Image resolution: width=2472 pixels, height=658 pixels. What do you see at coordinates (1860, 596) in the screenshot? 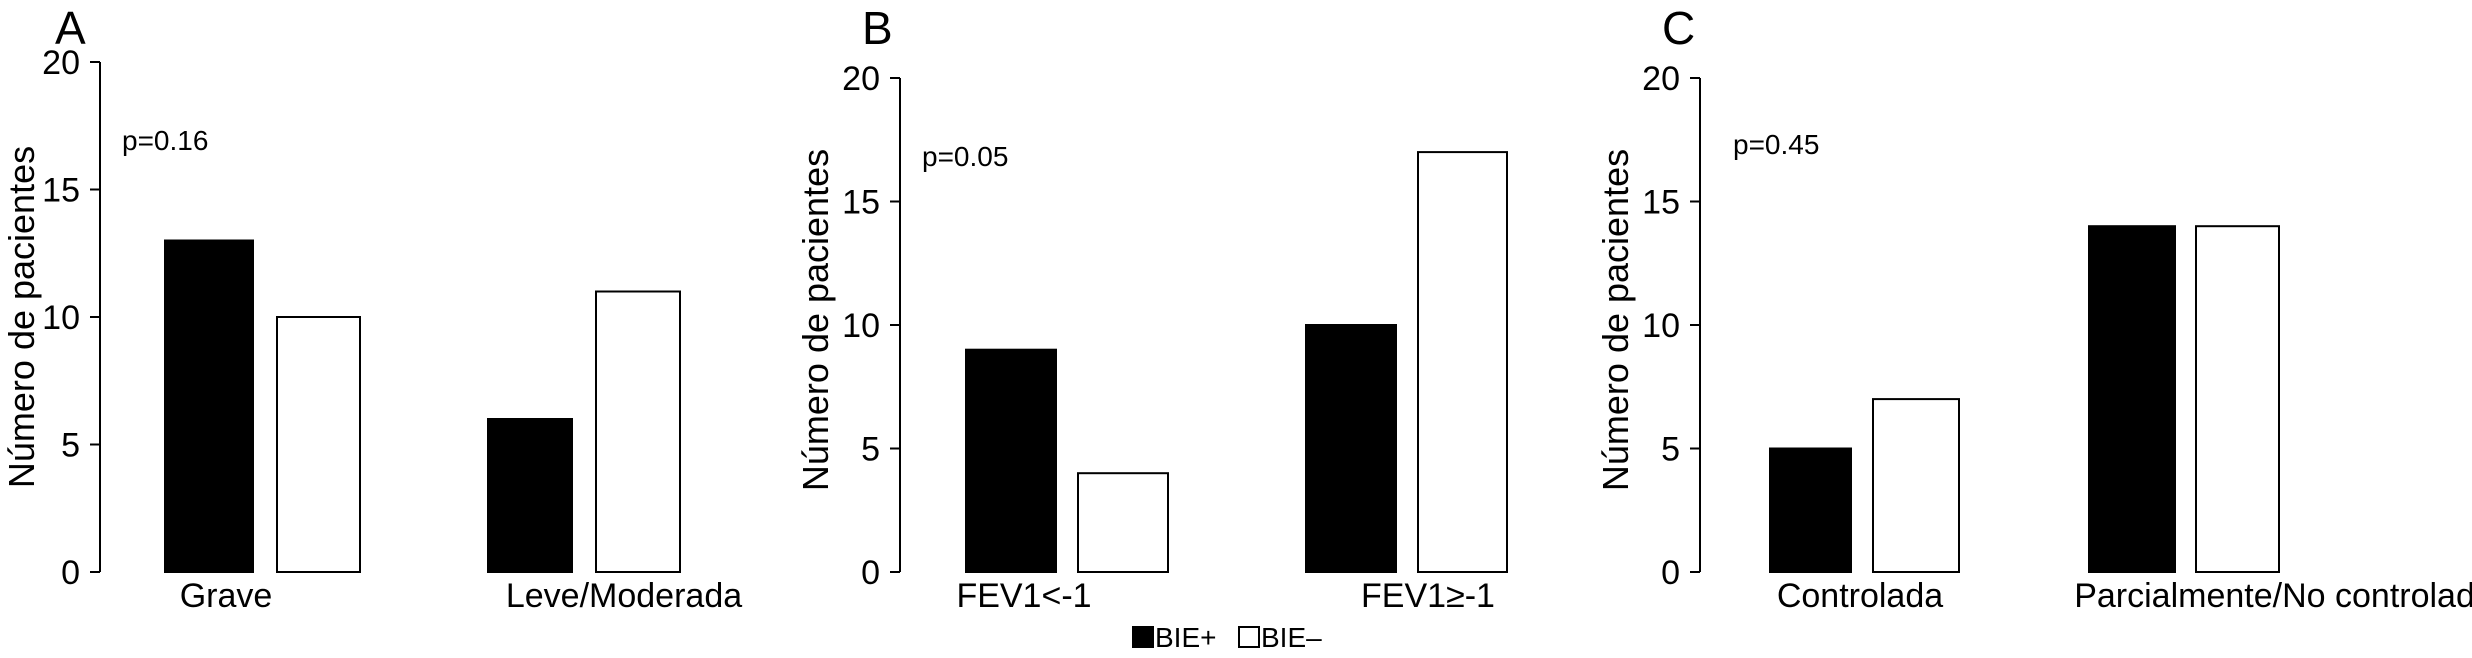
I see `category-label: Controlada` at bounding box center [1860, 596].